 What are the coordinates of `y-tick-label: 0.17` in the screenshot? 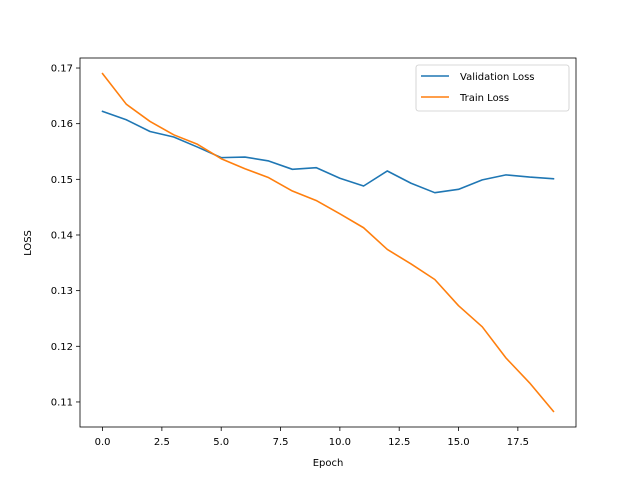 It's located at (62, 69).